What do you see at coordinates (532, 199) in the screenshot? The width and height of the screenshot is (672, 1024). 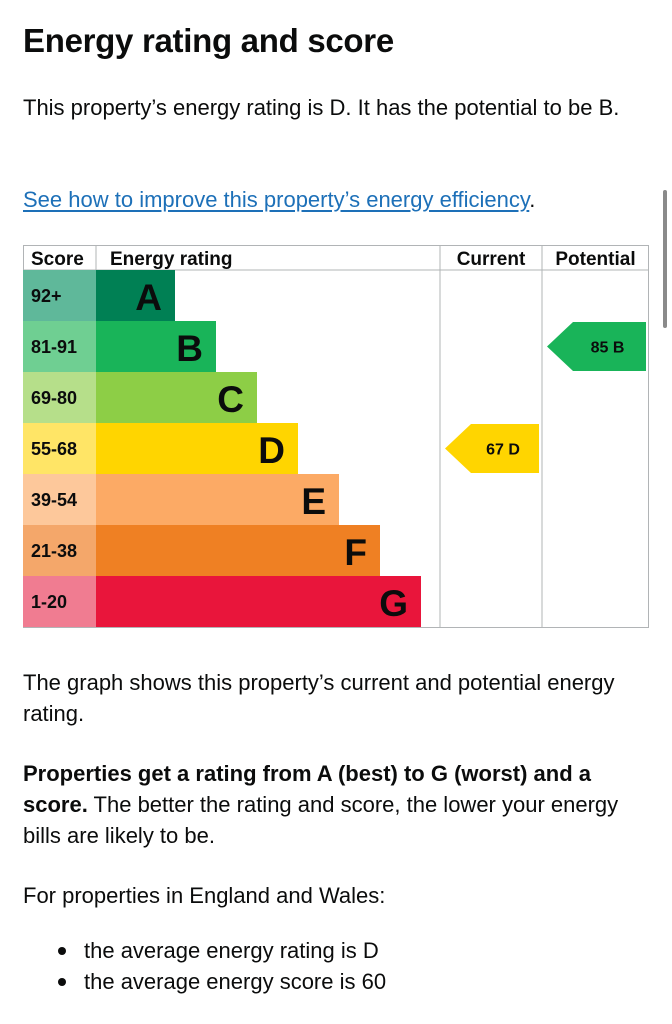 I see `improve-link-suffix: .` at bounding box center [532, 199].